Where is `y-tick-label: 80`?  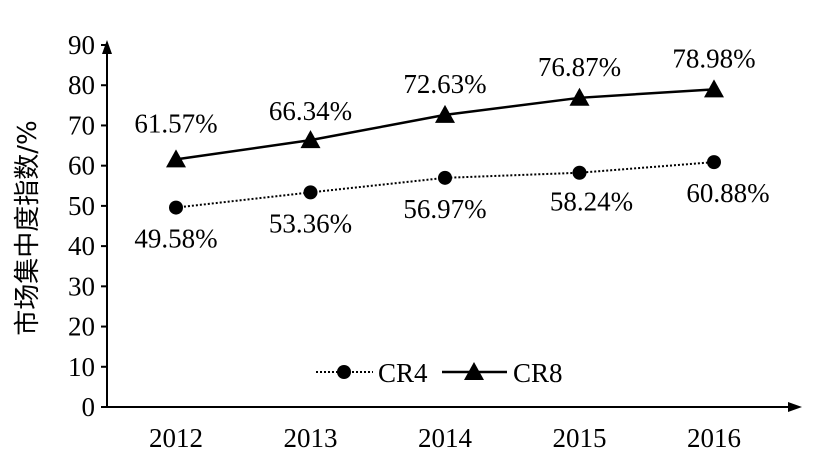
y-tick-label: 80 is located at coordinates (81, 85).